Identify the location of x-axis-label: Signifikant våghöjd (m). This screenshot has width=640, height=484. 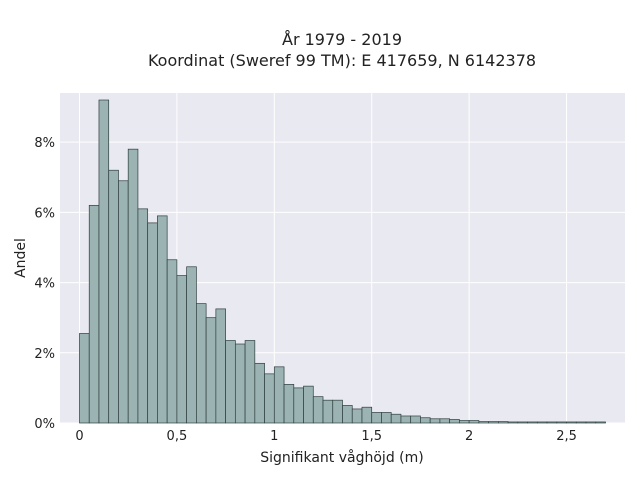
(341, 457).